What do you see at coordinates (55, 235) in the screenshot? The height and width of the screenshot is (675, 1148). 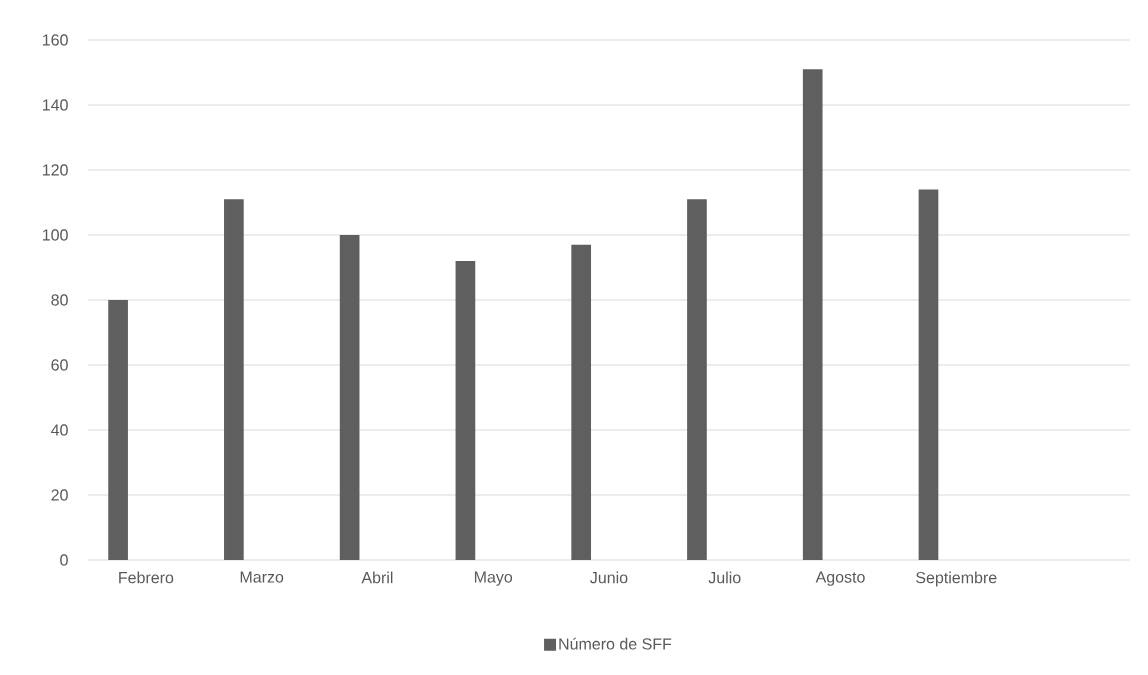 I see `y-tick-label: 100` at bounding box center [55, 235].